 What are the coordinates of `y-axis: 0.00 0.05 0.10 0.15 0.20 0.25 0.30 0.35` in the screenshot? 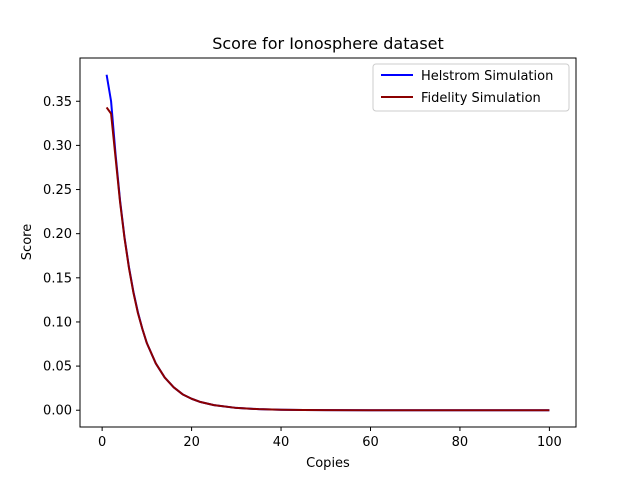 It's located at (61, 257).